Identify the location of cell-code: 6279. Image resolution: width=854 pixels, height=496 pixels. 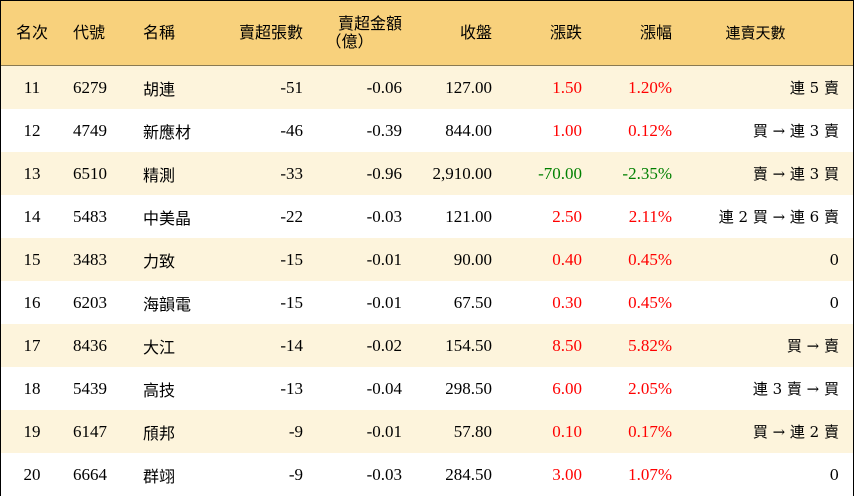
(93, 87).